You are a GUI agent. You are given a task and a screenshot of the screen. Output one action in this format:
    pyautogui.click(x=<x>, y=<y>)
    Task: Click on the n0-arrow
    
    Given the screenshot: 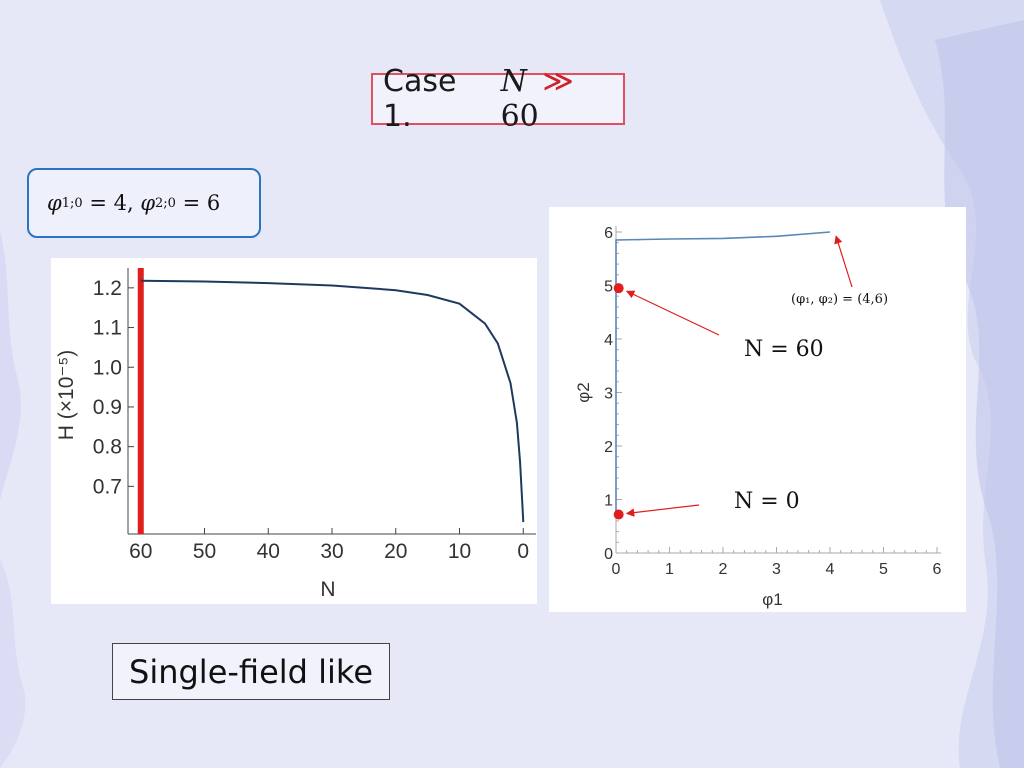 What is the action you would take?
    pyautogui.click(x=662, y=510)
    